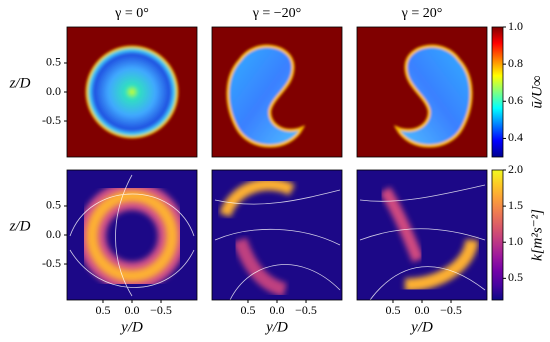 This screenshot has width=550, height=342. Describe the element at coordinates (515, 205) in the screenshot. I see `colorbar-tick-label: 1.5` at that location.